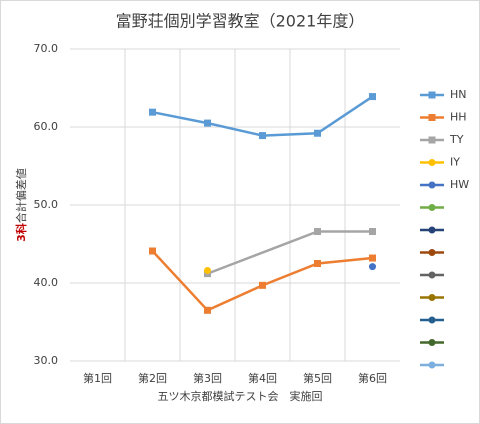 This screenshot has height=424, width=480. Describe the element at coordinates (97, 378) in the screenshot. I see `x-tick-label: 第1回` at that location.